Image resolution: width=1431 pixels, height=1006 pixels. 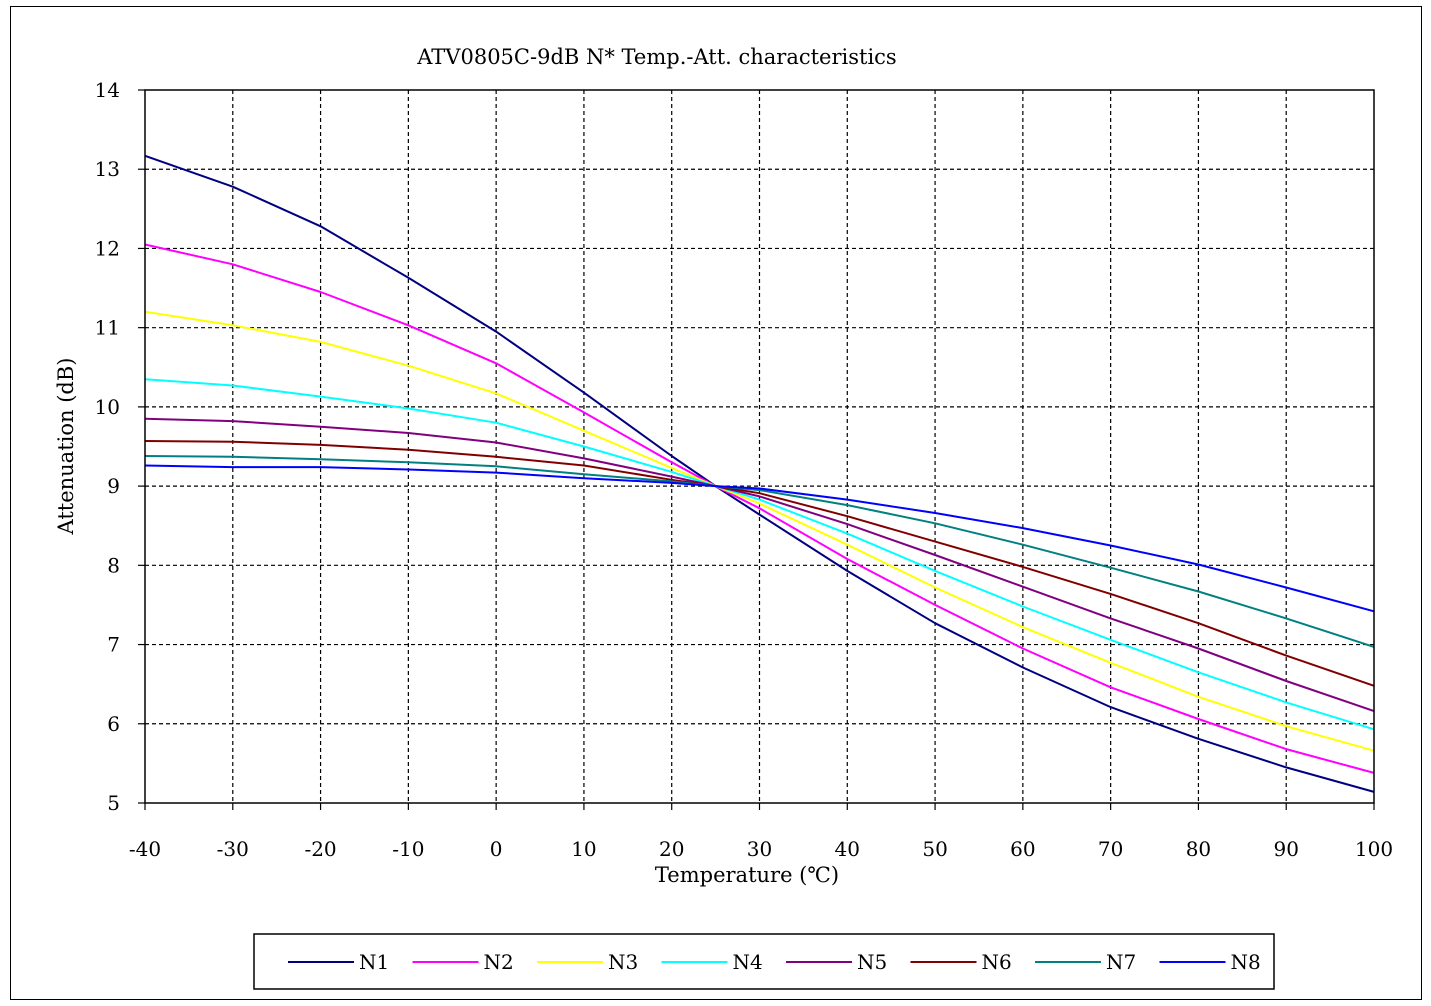 What do you see at coordinates (113, 486) in the screenshot?
I see `y-tick-label: 9` at bounding box center [113, 486].